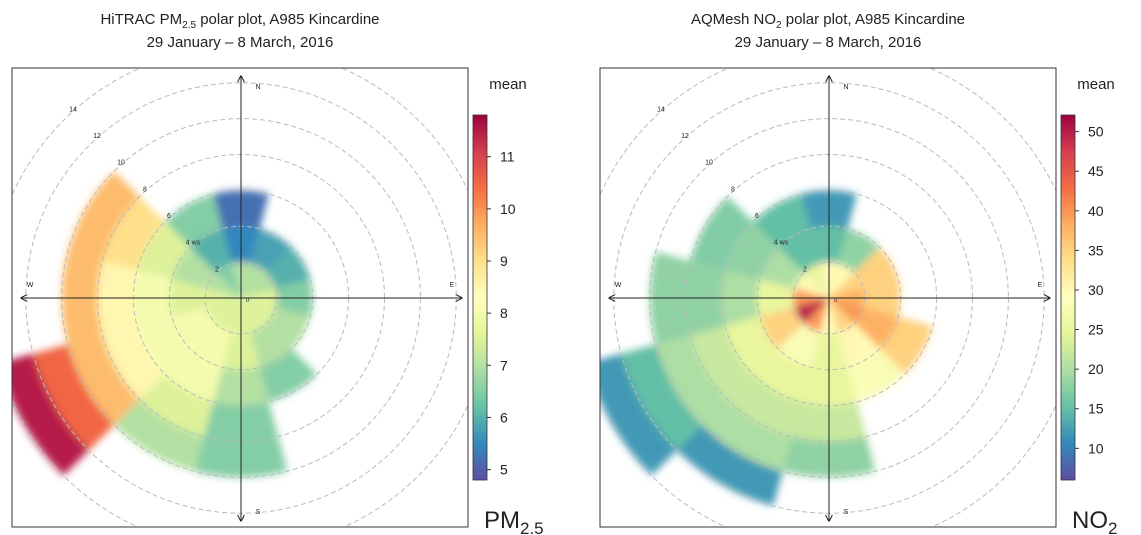  Describe the element at coordinates (779, 25) in the screenshot. I see `title-subscript: 2` at that location.